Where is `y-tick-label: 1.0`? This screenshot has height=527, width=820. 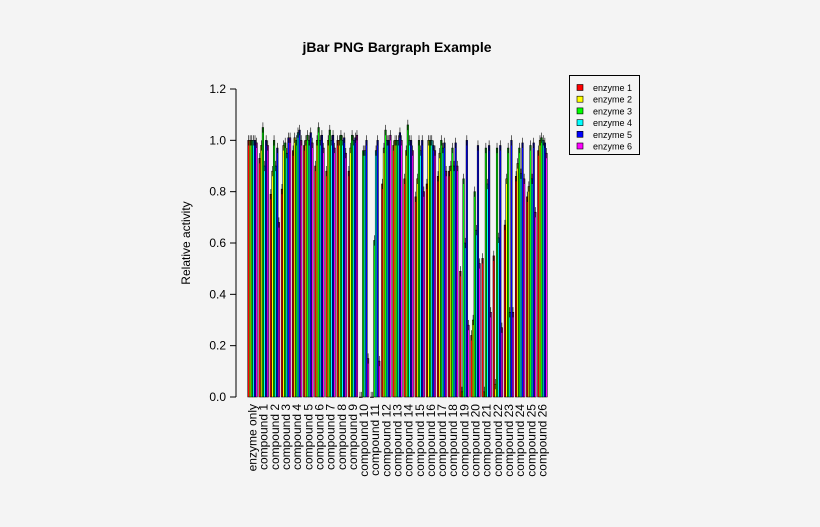 y-tick-label: 1.0 is located at coordinates (217, 140).